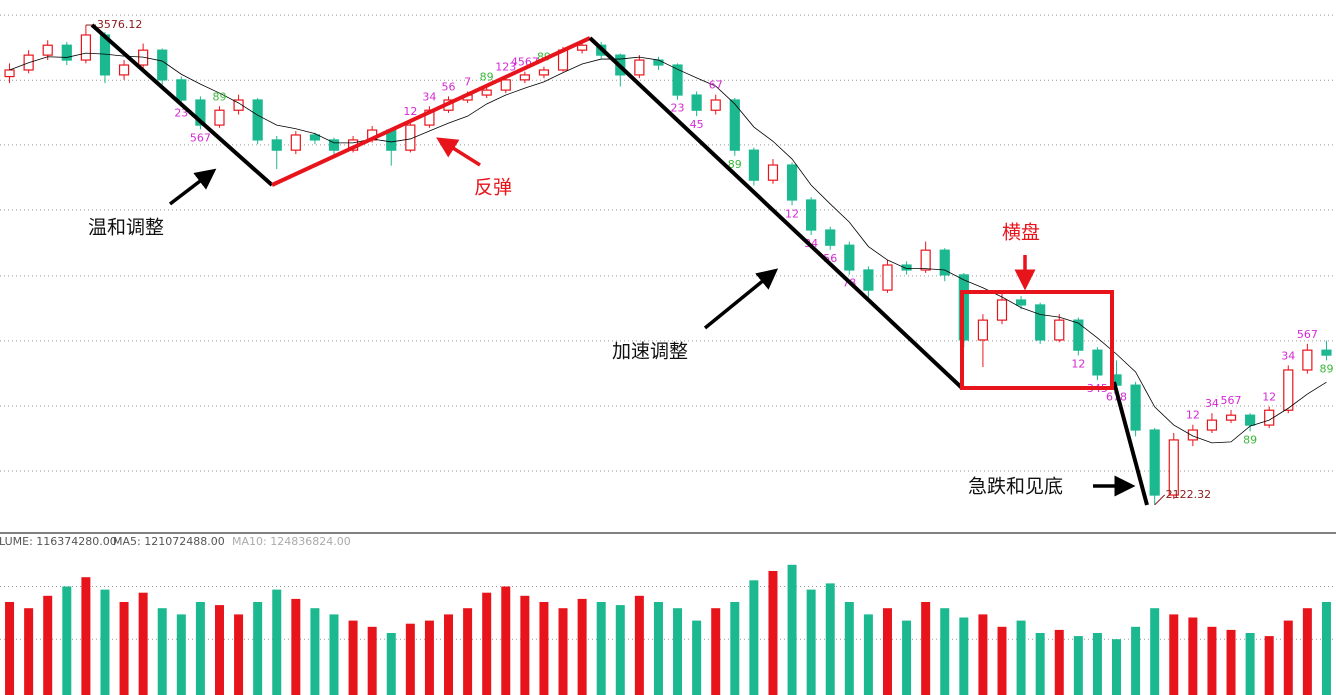 The image size is (1336, 695). Describe the element at coordinates (1189, 494) in the screenshot. I see `low-label: 2122.32` at that location.